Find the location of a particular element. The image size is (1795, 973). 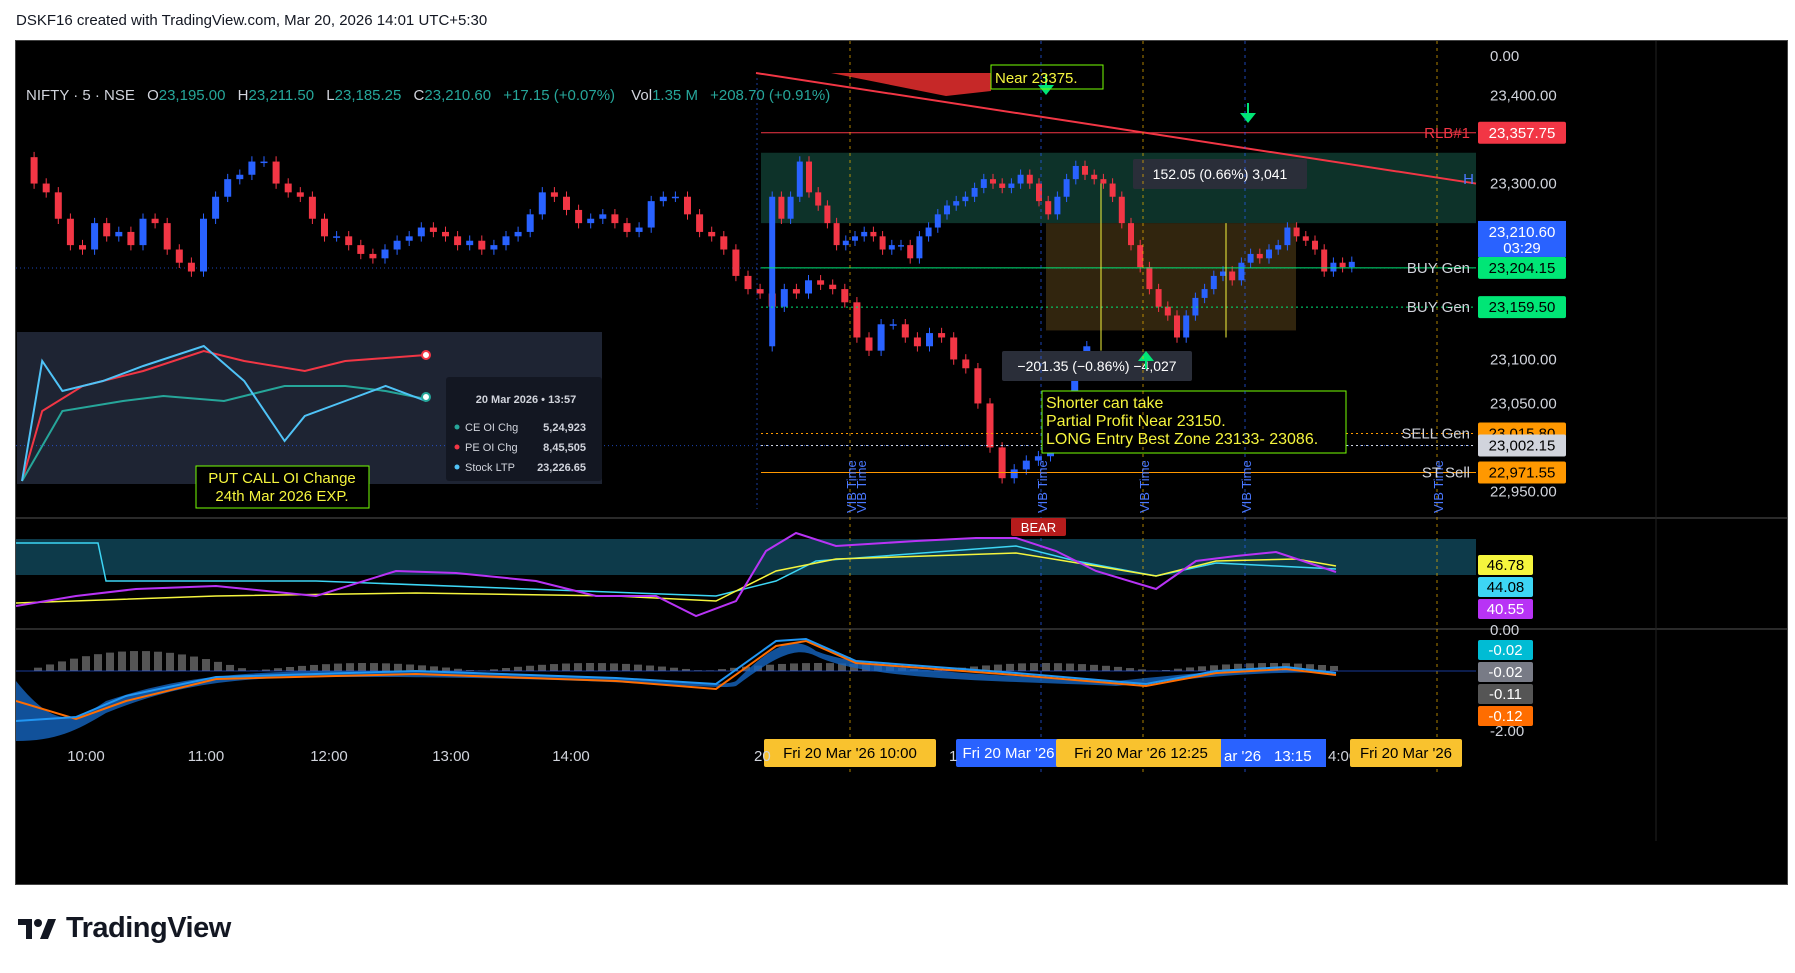

price-tick: 23,400.00 is located at coordinates (1523, 96).